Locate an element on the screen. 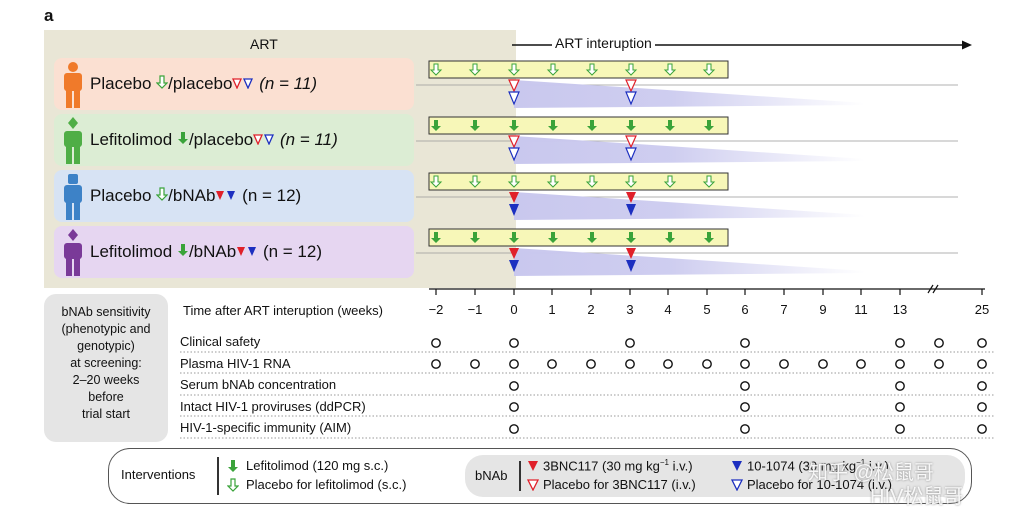 This screenshot has height=518, width=1024. bnab-legend-panel is located at coordinates (715, 476).